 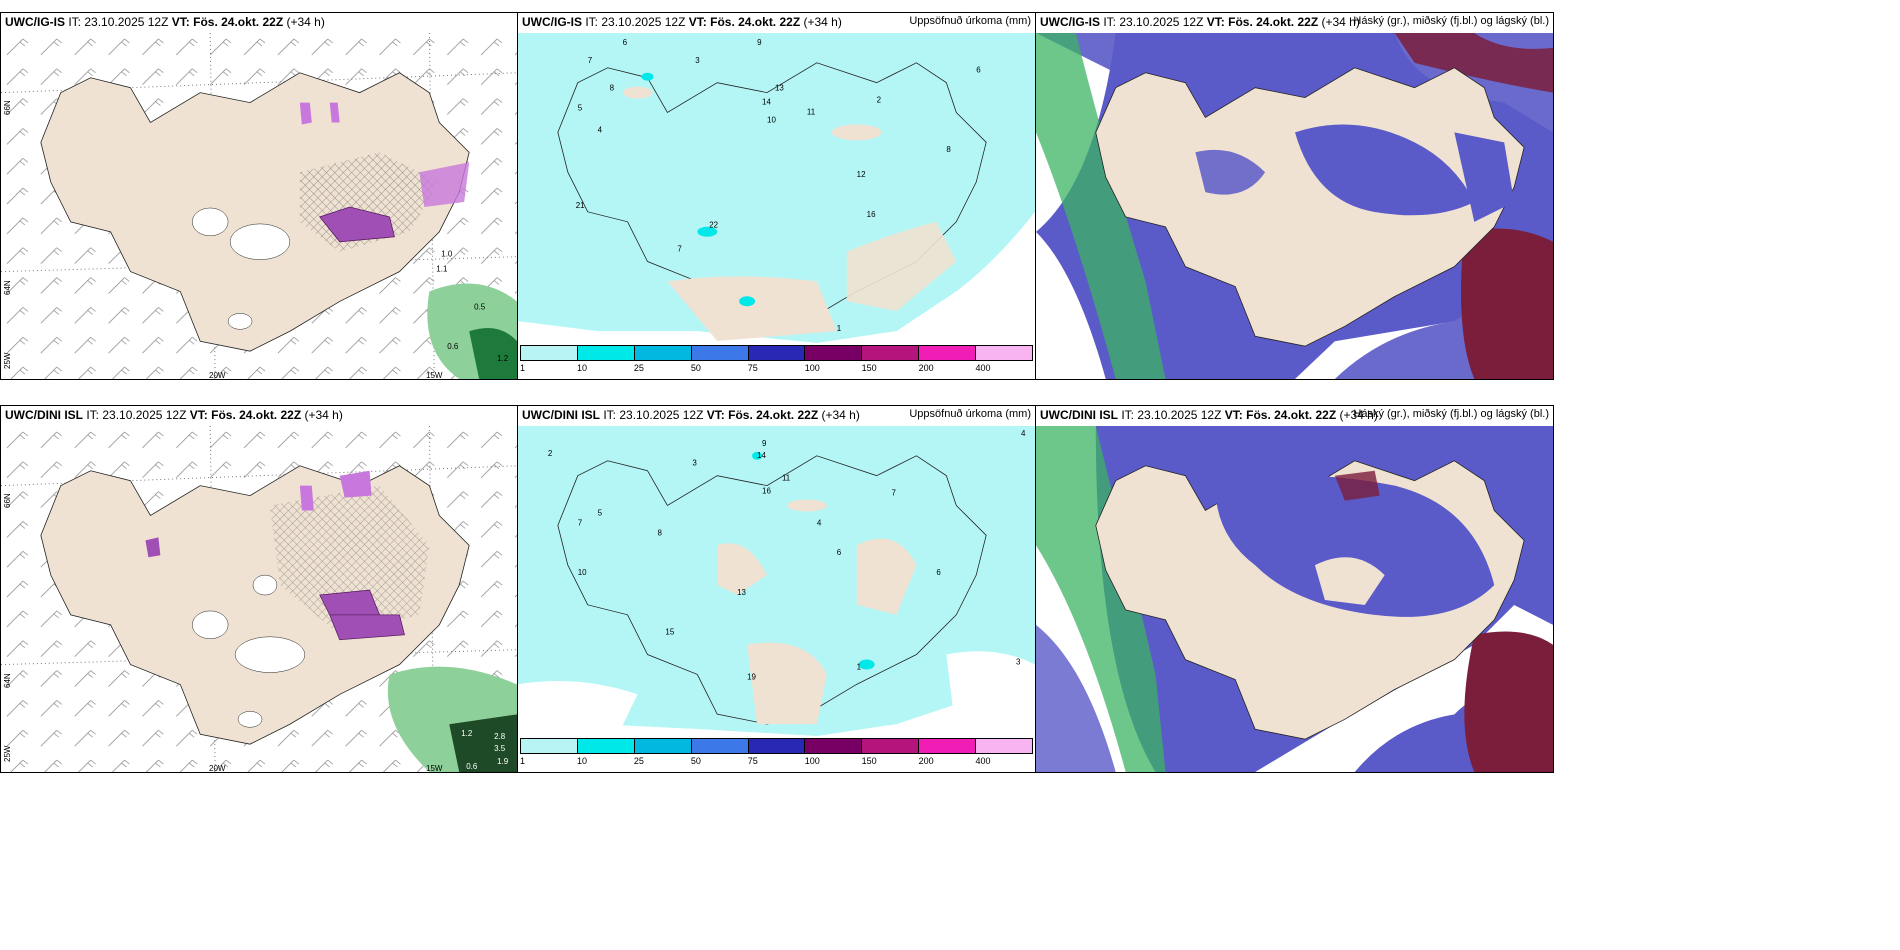 What do you see at coordinates (442, 269) in the screenshot?
I see `svg-text: 1.1` at bounding box center [442, 269].